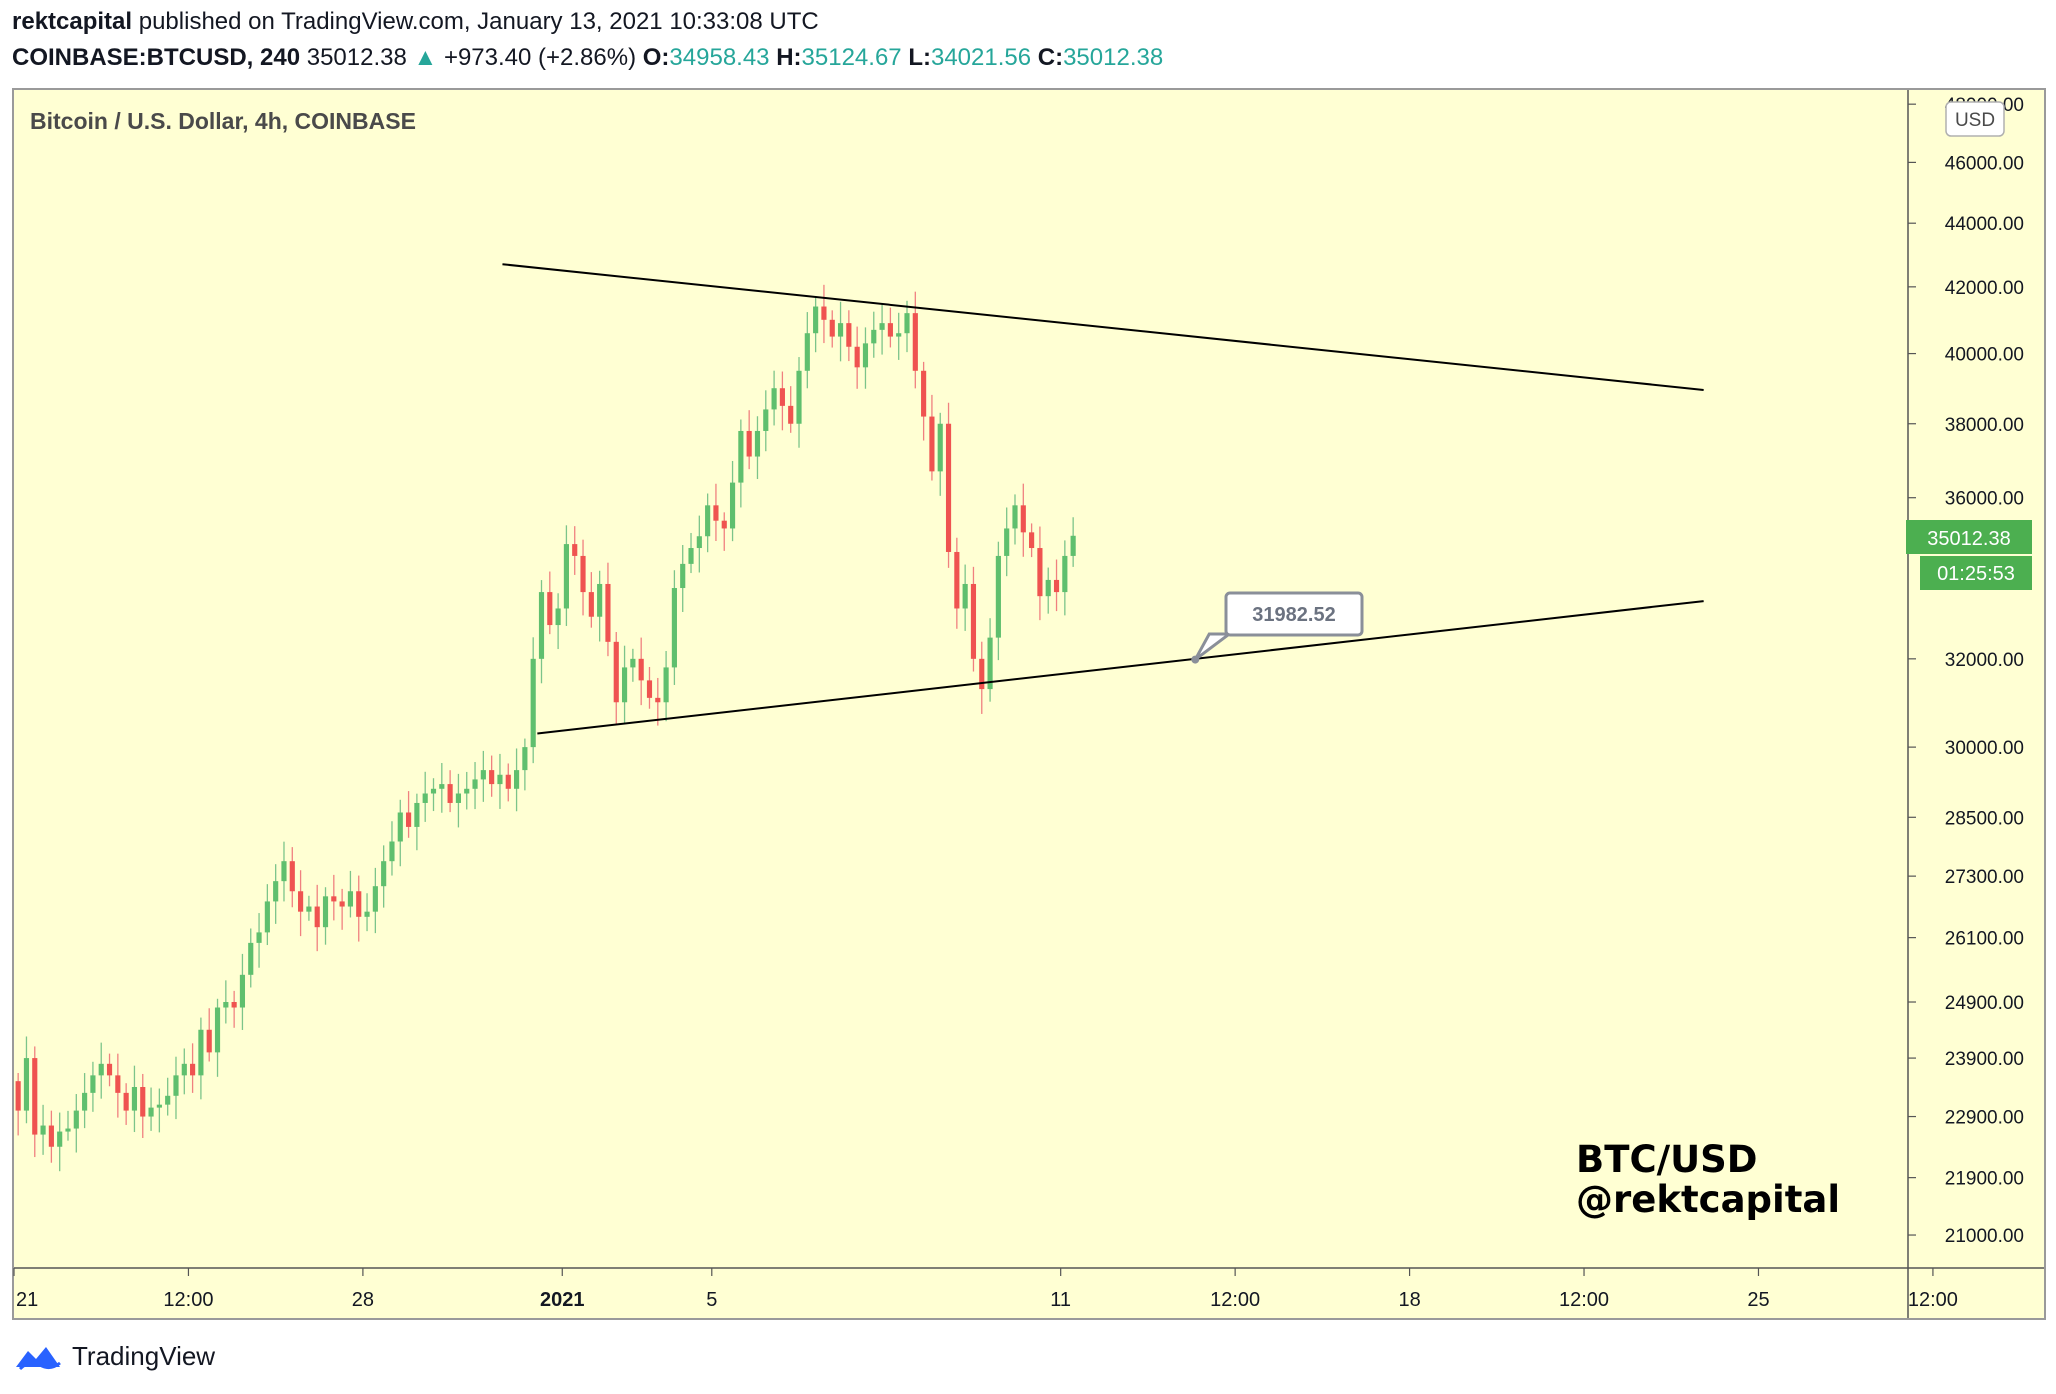 This screenshot has width=2056, height=1394. Describe the element at coordinates (1968, 539) in the screenshot. I see `last-price-tag-label: 35012.38` at that location.